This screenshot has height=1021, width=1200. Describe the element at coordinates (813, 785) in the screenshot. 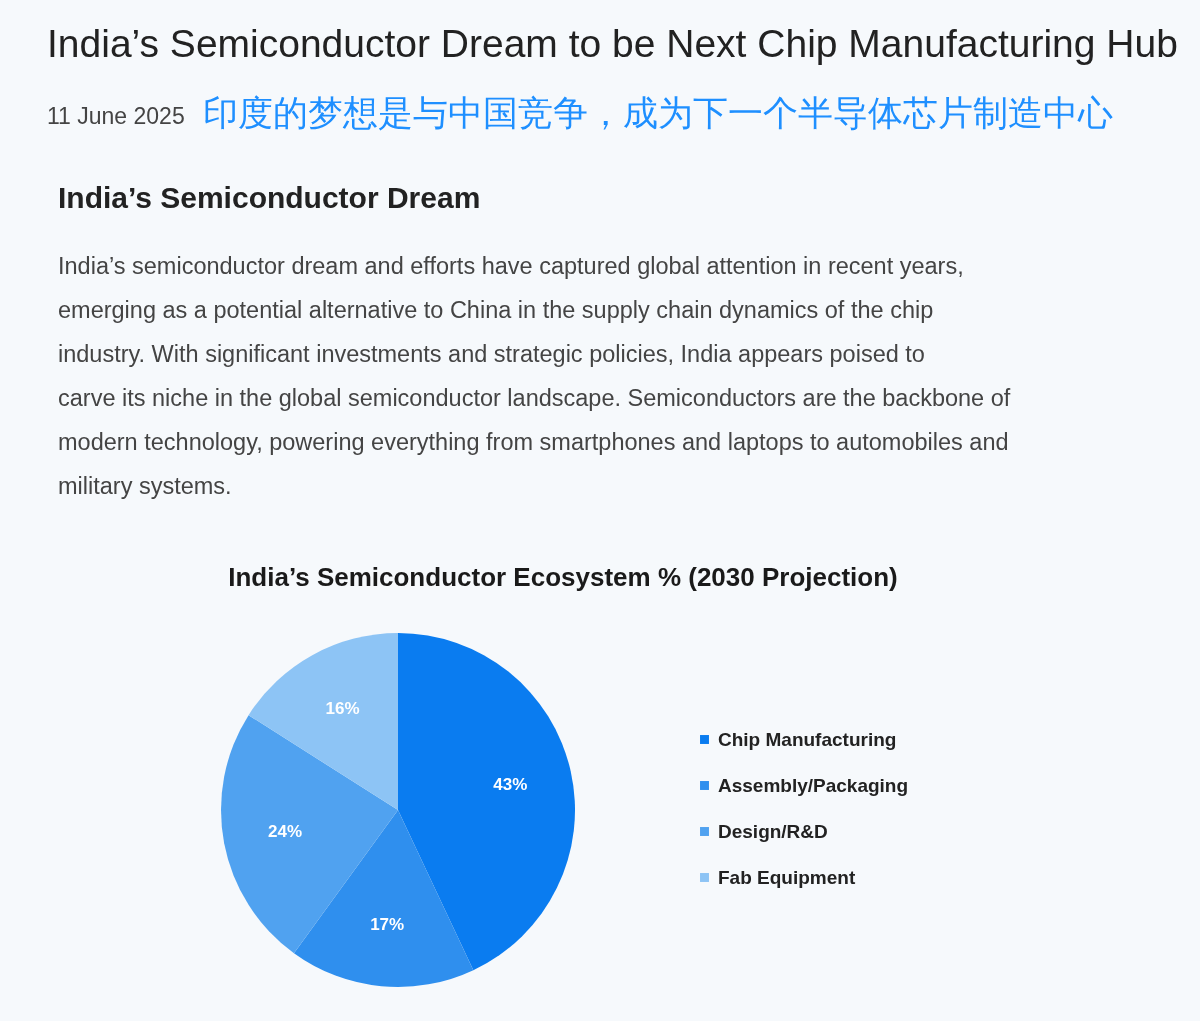

I see `legend-label: Assembly/Packaging` at that location.